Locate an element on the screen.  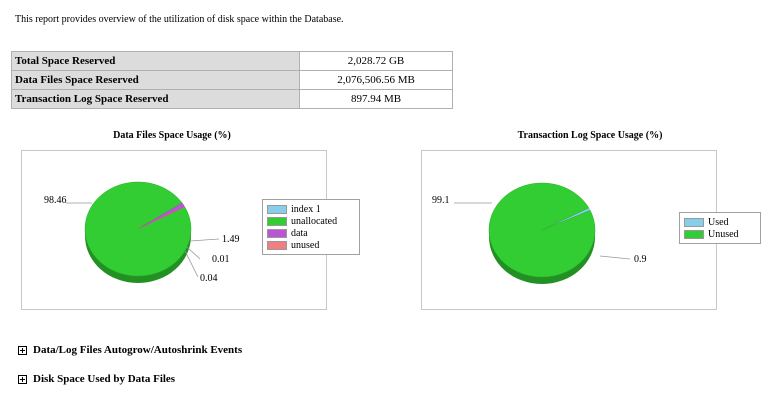
disk-space-data-files-section: Disk Space Used by Data Files is located at coordinates (96, 379).